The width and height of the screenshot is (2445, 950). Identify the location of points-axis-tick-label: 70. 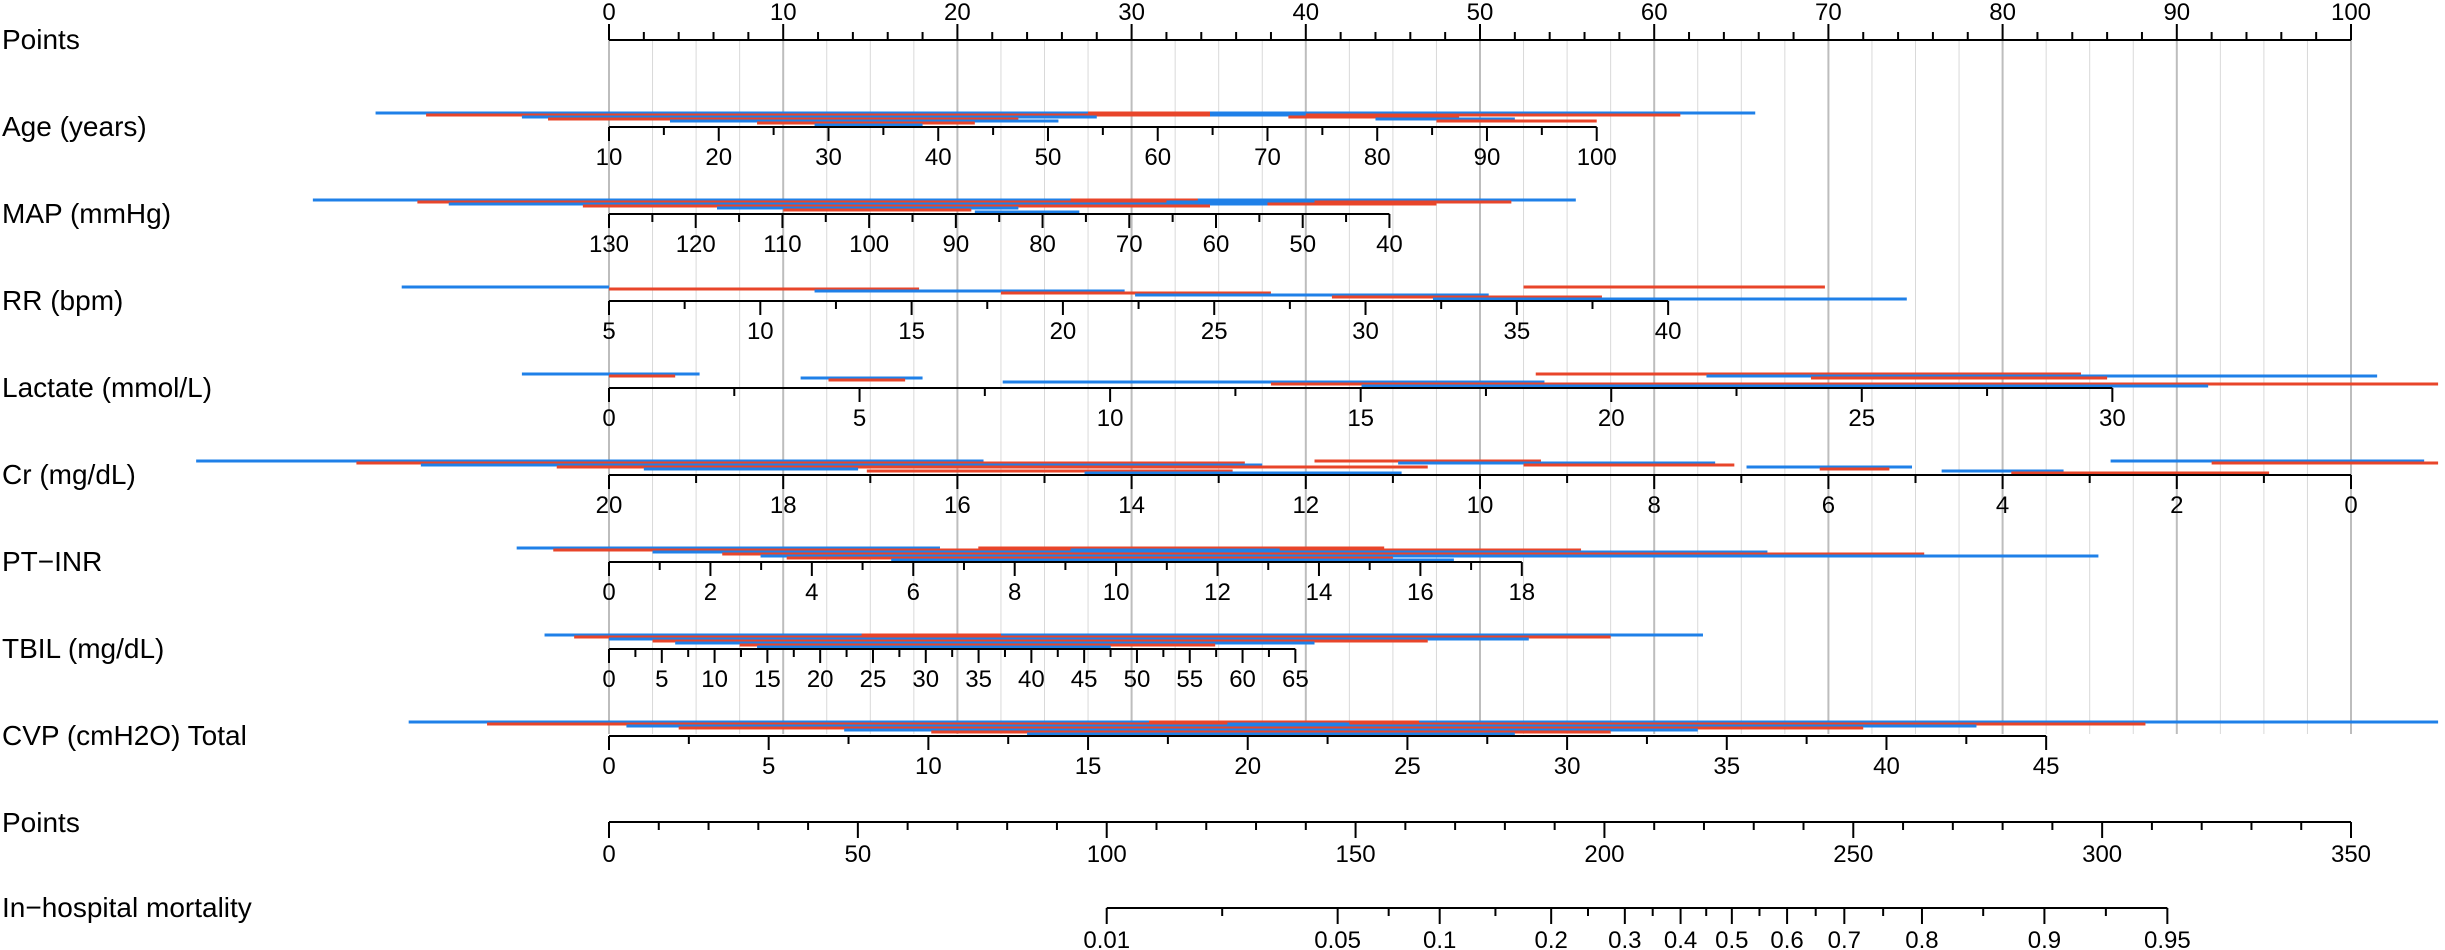
(1828, 13).